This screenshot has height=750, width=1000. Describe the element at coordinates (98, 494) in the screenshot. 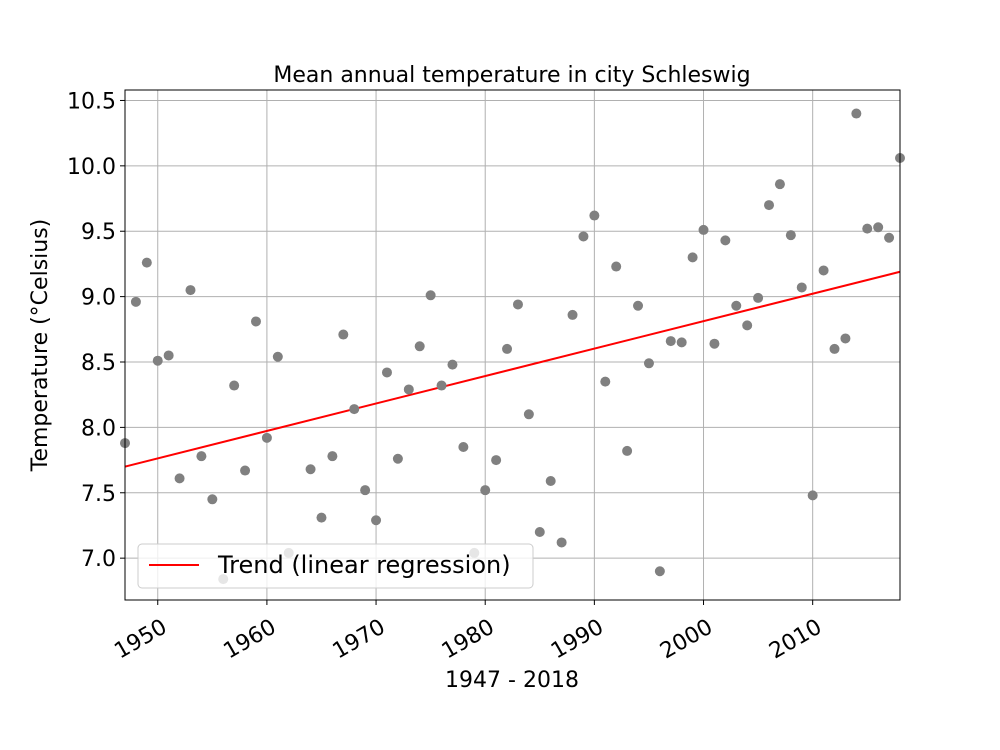

I see `y-tick-label: 7.5` at that location.